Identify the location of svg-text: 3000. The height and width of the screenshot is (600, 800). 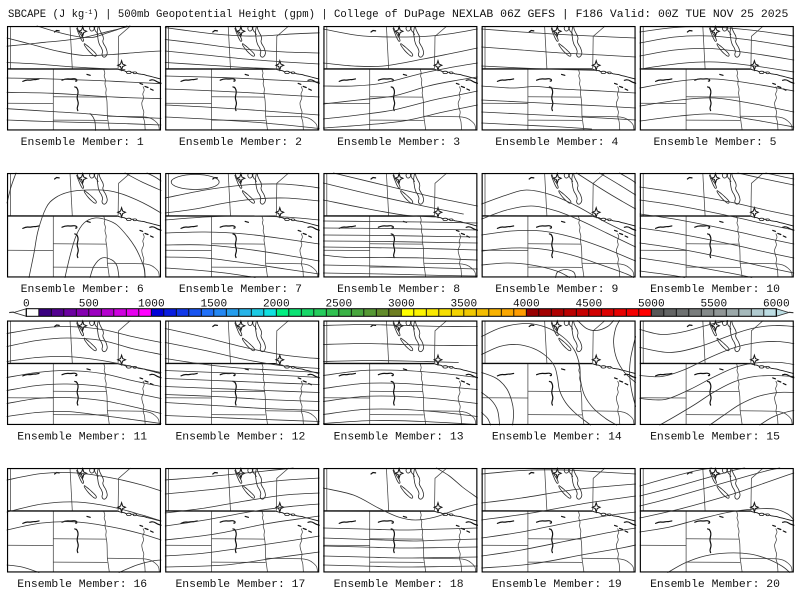
(401, 305).